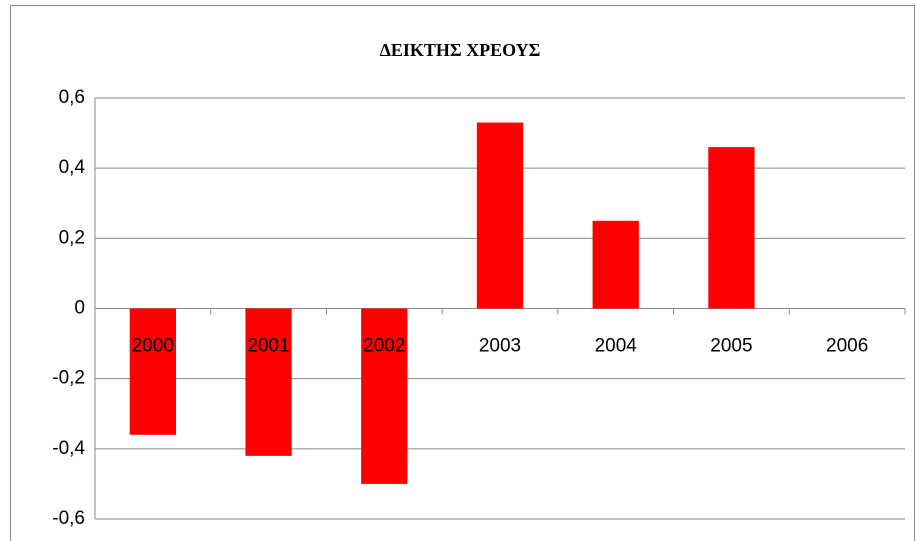  I want to click on y-tick-label: 0,2, so click(72, 237).